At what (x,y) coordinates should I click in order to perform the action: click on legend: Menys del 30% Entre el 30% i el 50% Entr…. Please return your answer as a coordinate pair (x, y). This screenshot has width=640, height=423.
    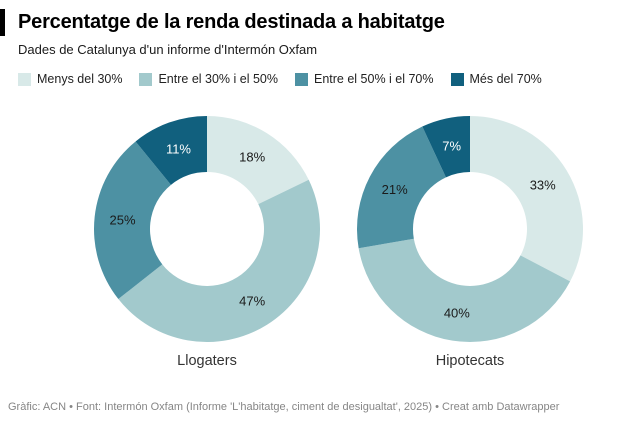
    Looking at the image, I should click on (320, 79).